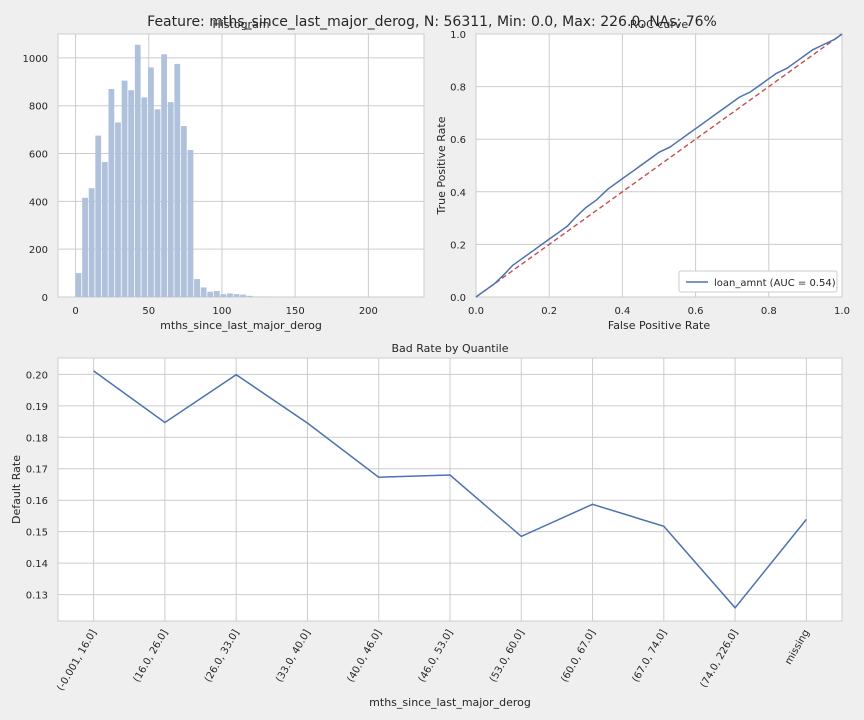  What do you see at coordinates (241, 325) in the screenshot?
I see `histogram-xlabel: mths_since_last_major_derog` at bounding box center [241, 325].